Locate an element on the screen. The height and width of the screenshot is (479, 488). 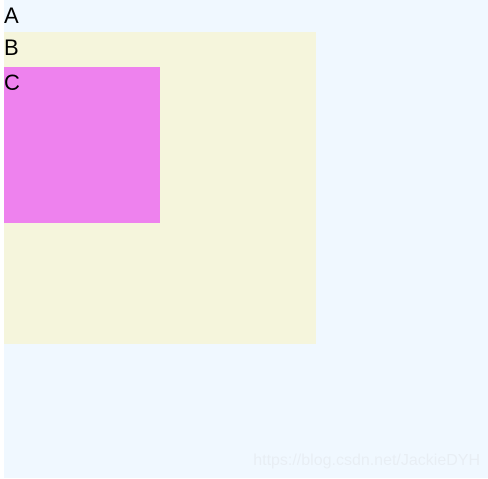
watermark-text: https://blog.csdn.net/JackieDYH is located at coordinates (366, 460).